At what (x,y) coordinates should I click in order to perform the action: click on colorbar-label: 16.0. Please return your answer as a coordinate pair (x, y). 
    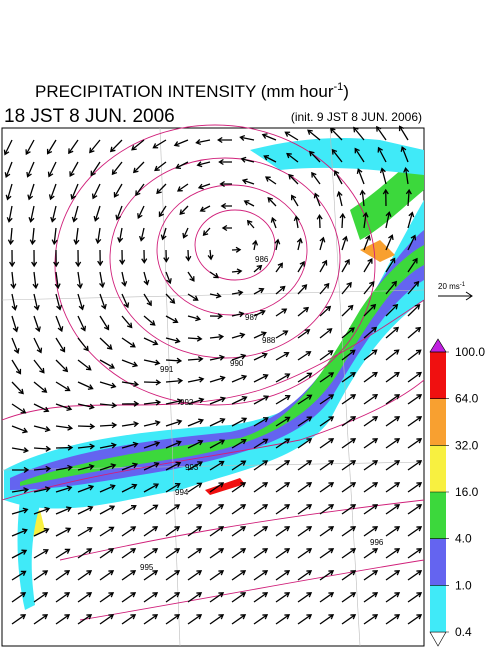
    Looking at the image, I should click on (467, 492).